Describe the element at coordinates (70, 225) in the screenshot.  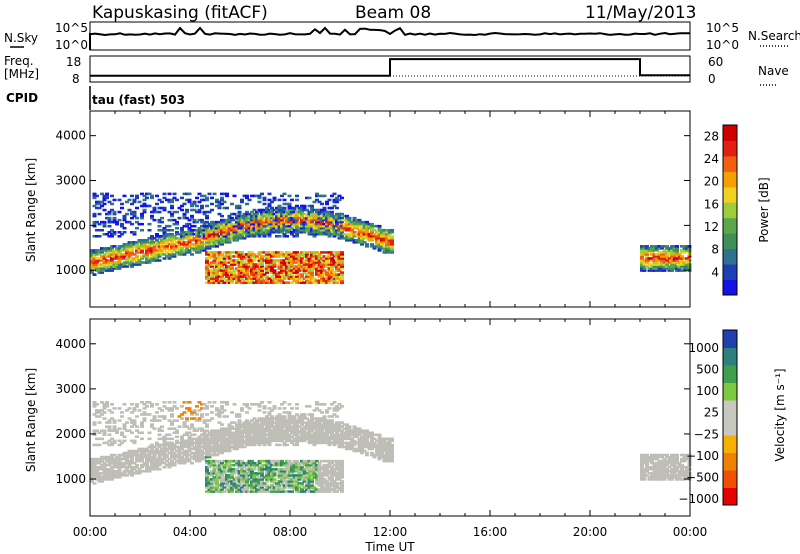
I see `power-ytick-label: 2000` at that location.